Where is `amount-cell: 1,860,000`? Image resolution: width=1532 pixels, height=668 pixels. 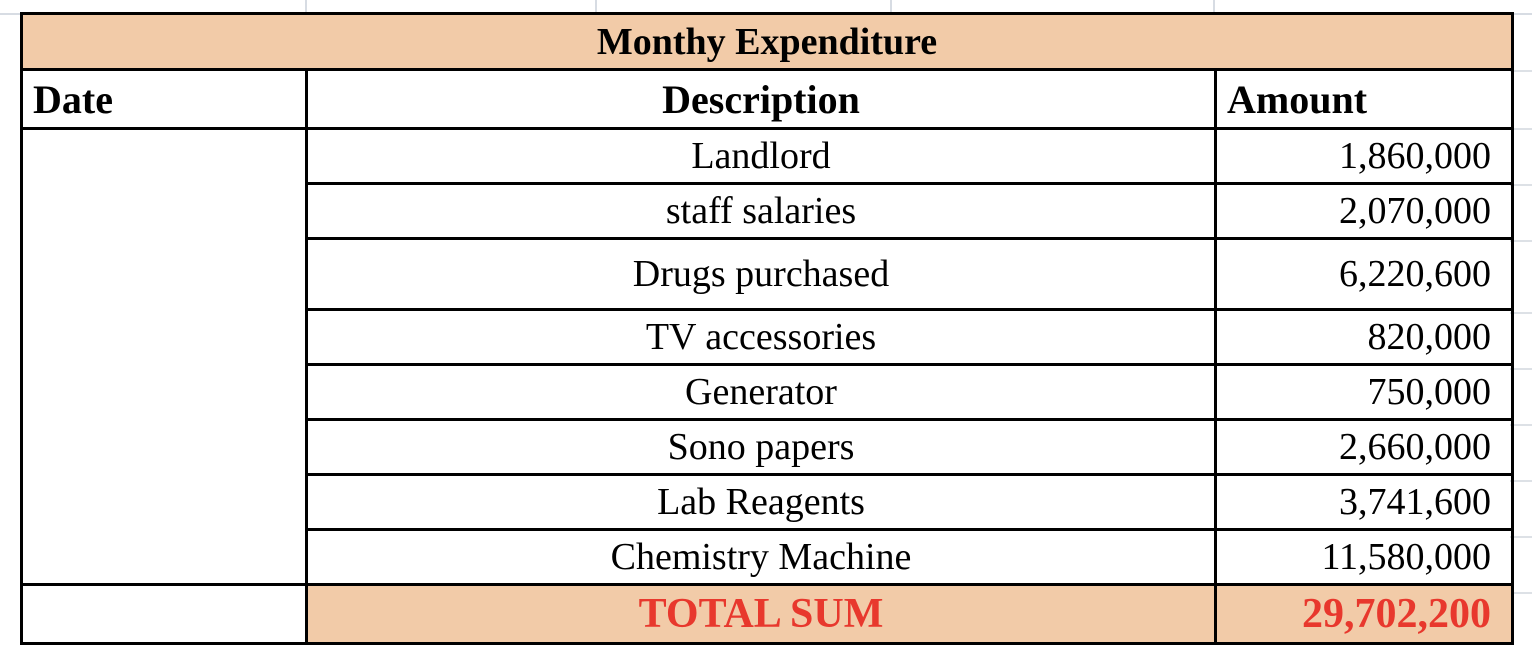
amount-cell: 1,860,000 is located at coordinates (1364, 156).